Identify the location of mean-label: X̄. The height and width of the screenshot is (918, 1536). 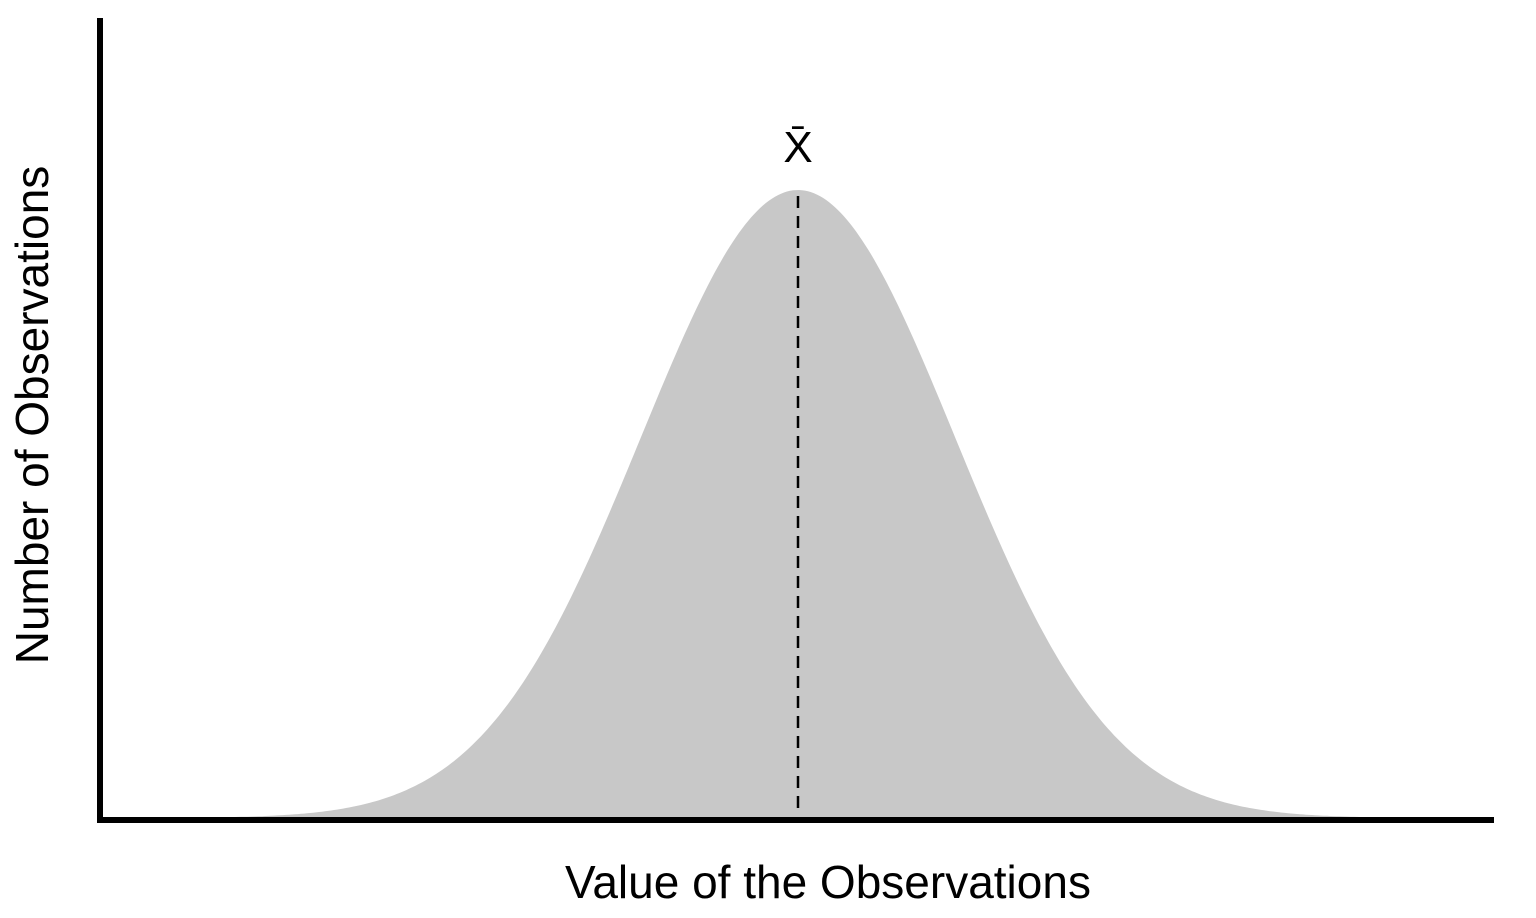
(797, 147).